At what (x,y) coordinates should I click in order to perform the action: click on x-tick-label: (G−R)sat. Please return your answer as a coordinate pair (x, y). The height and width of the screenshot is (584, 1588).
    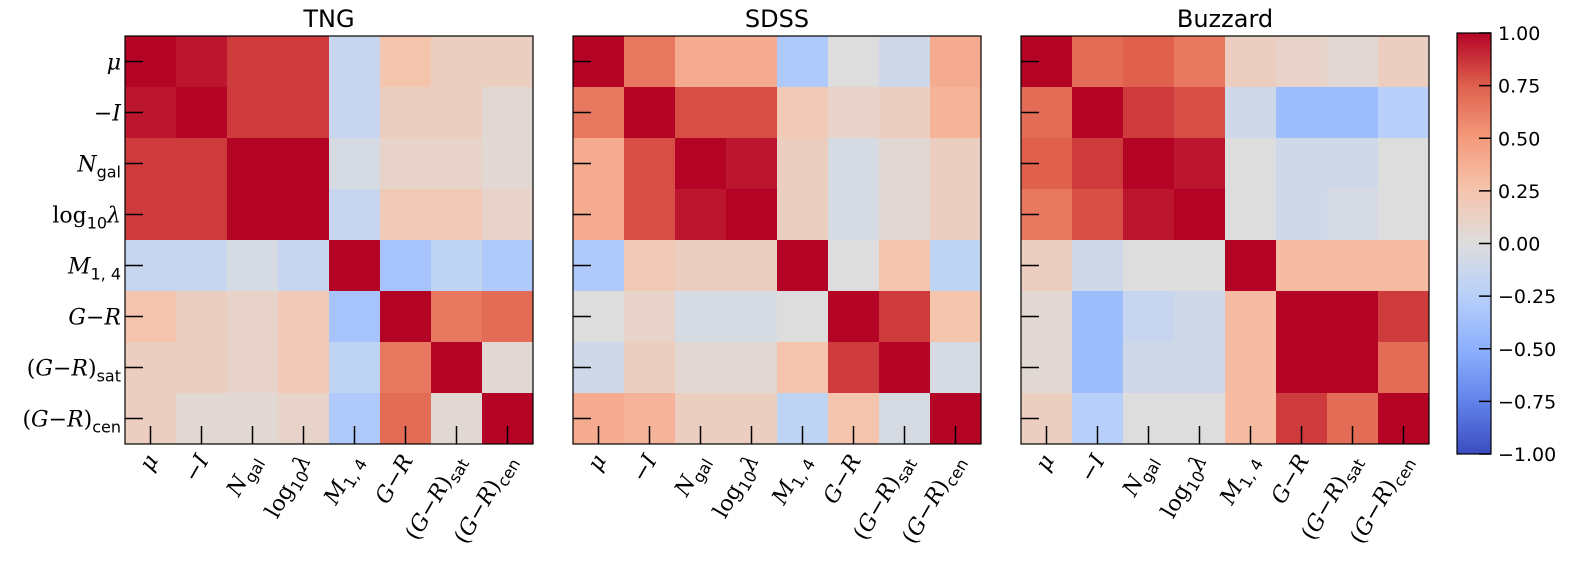
    Looking at the image, I should click on (885, 499).